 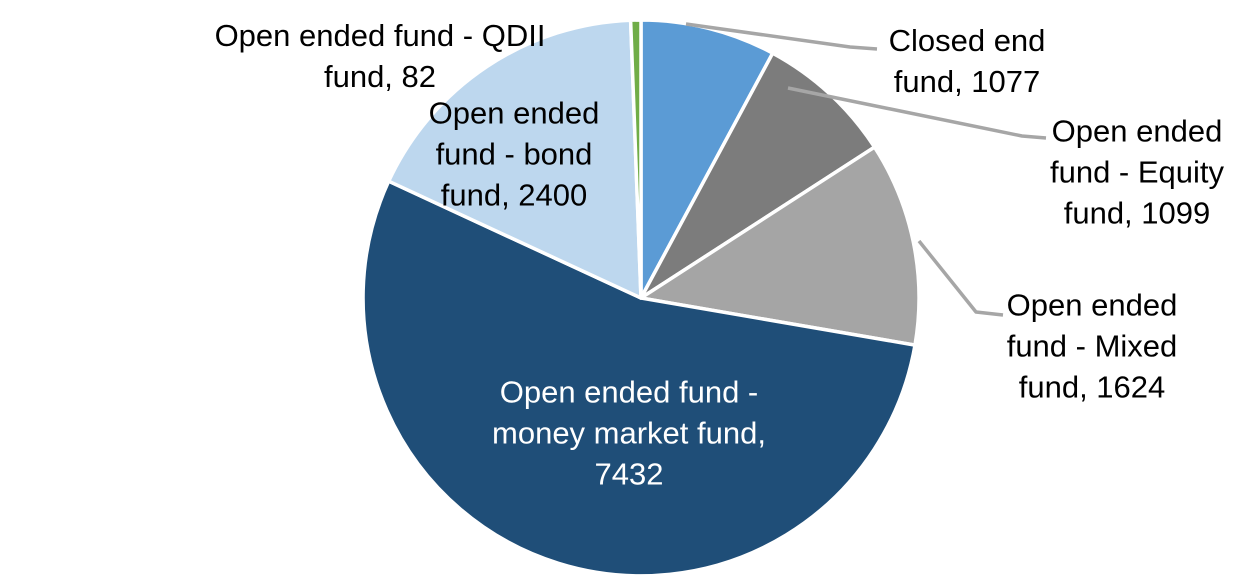 What do you see at coordinates (967, 81) in the screenshot?
I see `data-label-line: fund, 1077` at bounding box center [967, 81].